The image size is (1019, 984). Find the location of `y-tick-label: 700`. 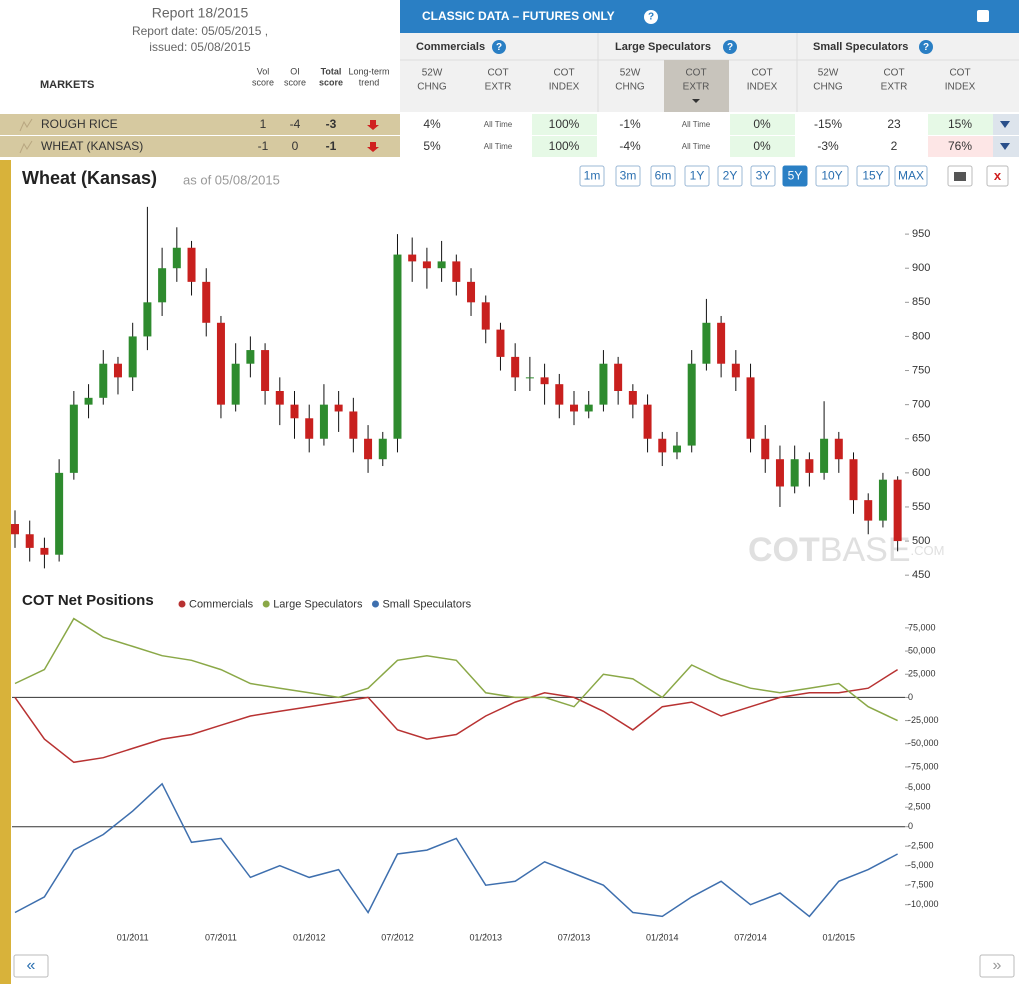

y-tick-label: 700 is located at coordinates (921, 405).